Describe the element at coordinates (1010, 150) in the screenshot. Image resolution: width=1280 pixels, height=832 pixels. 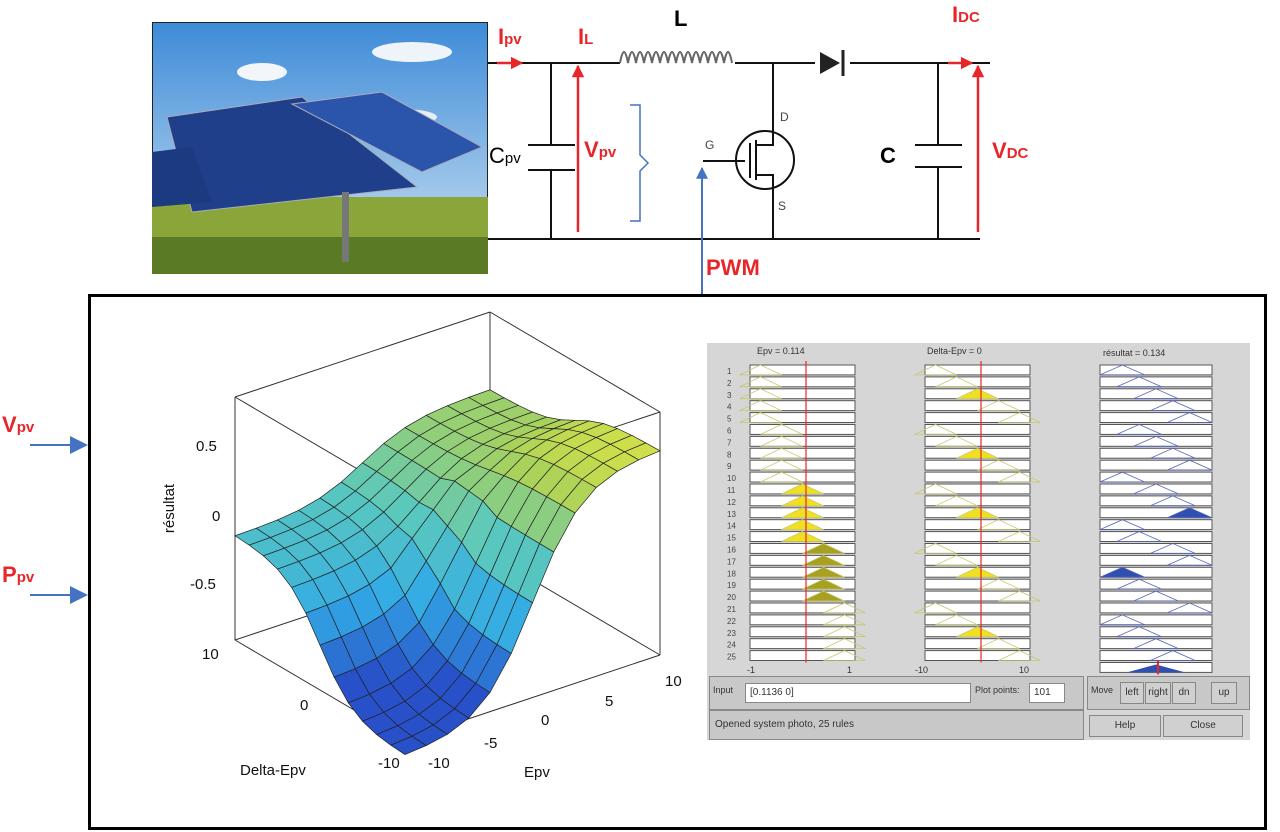
I see `vdc-label: VDC` at that location.